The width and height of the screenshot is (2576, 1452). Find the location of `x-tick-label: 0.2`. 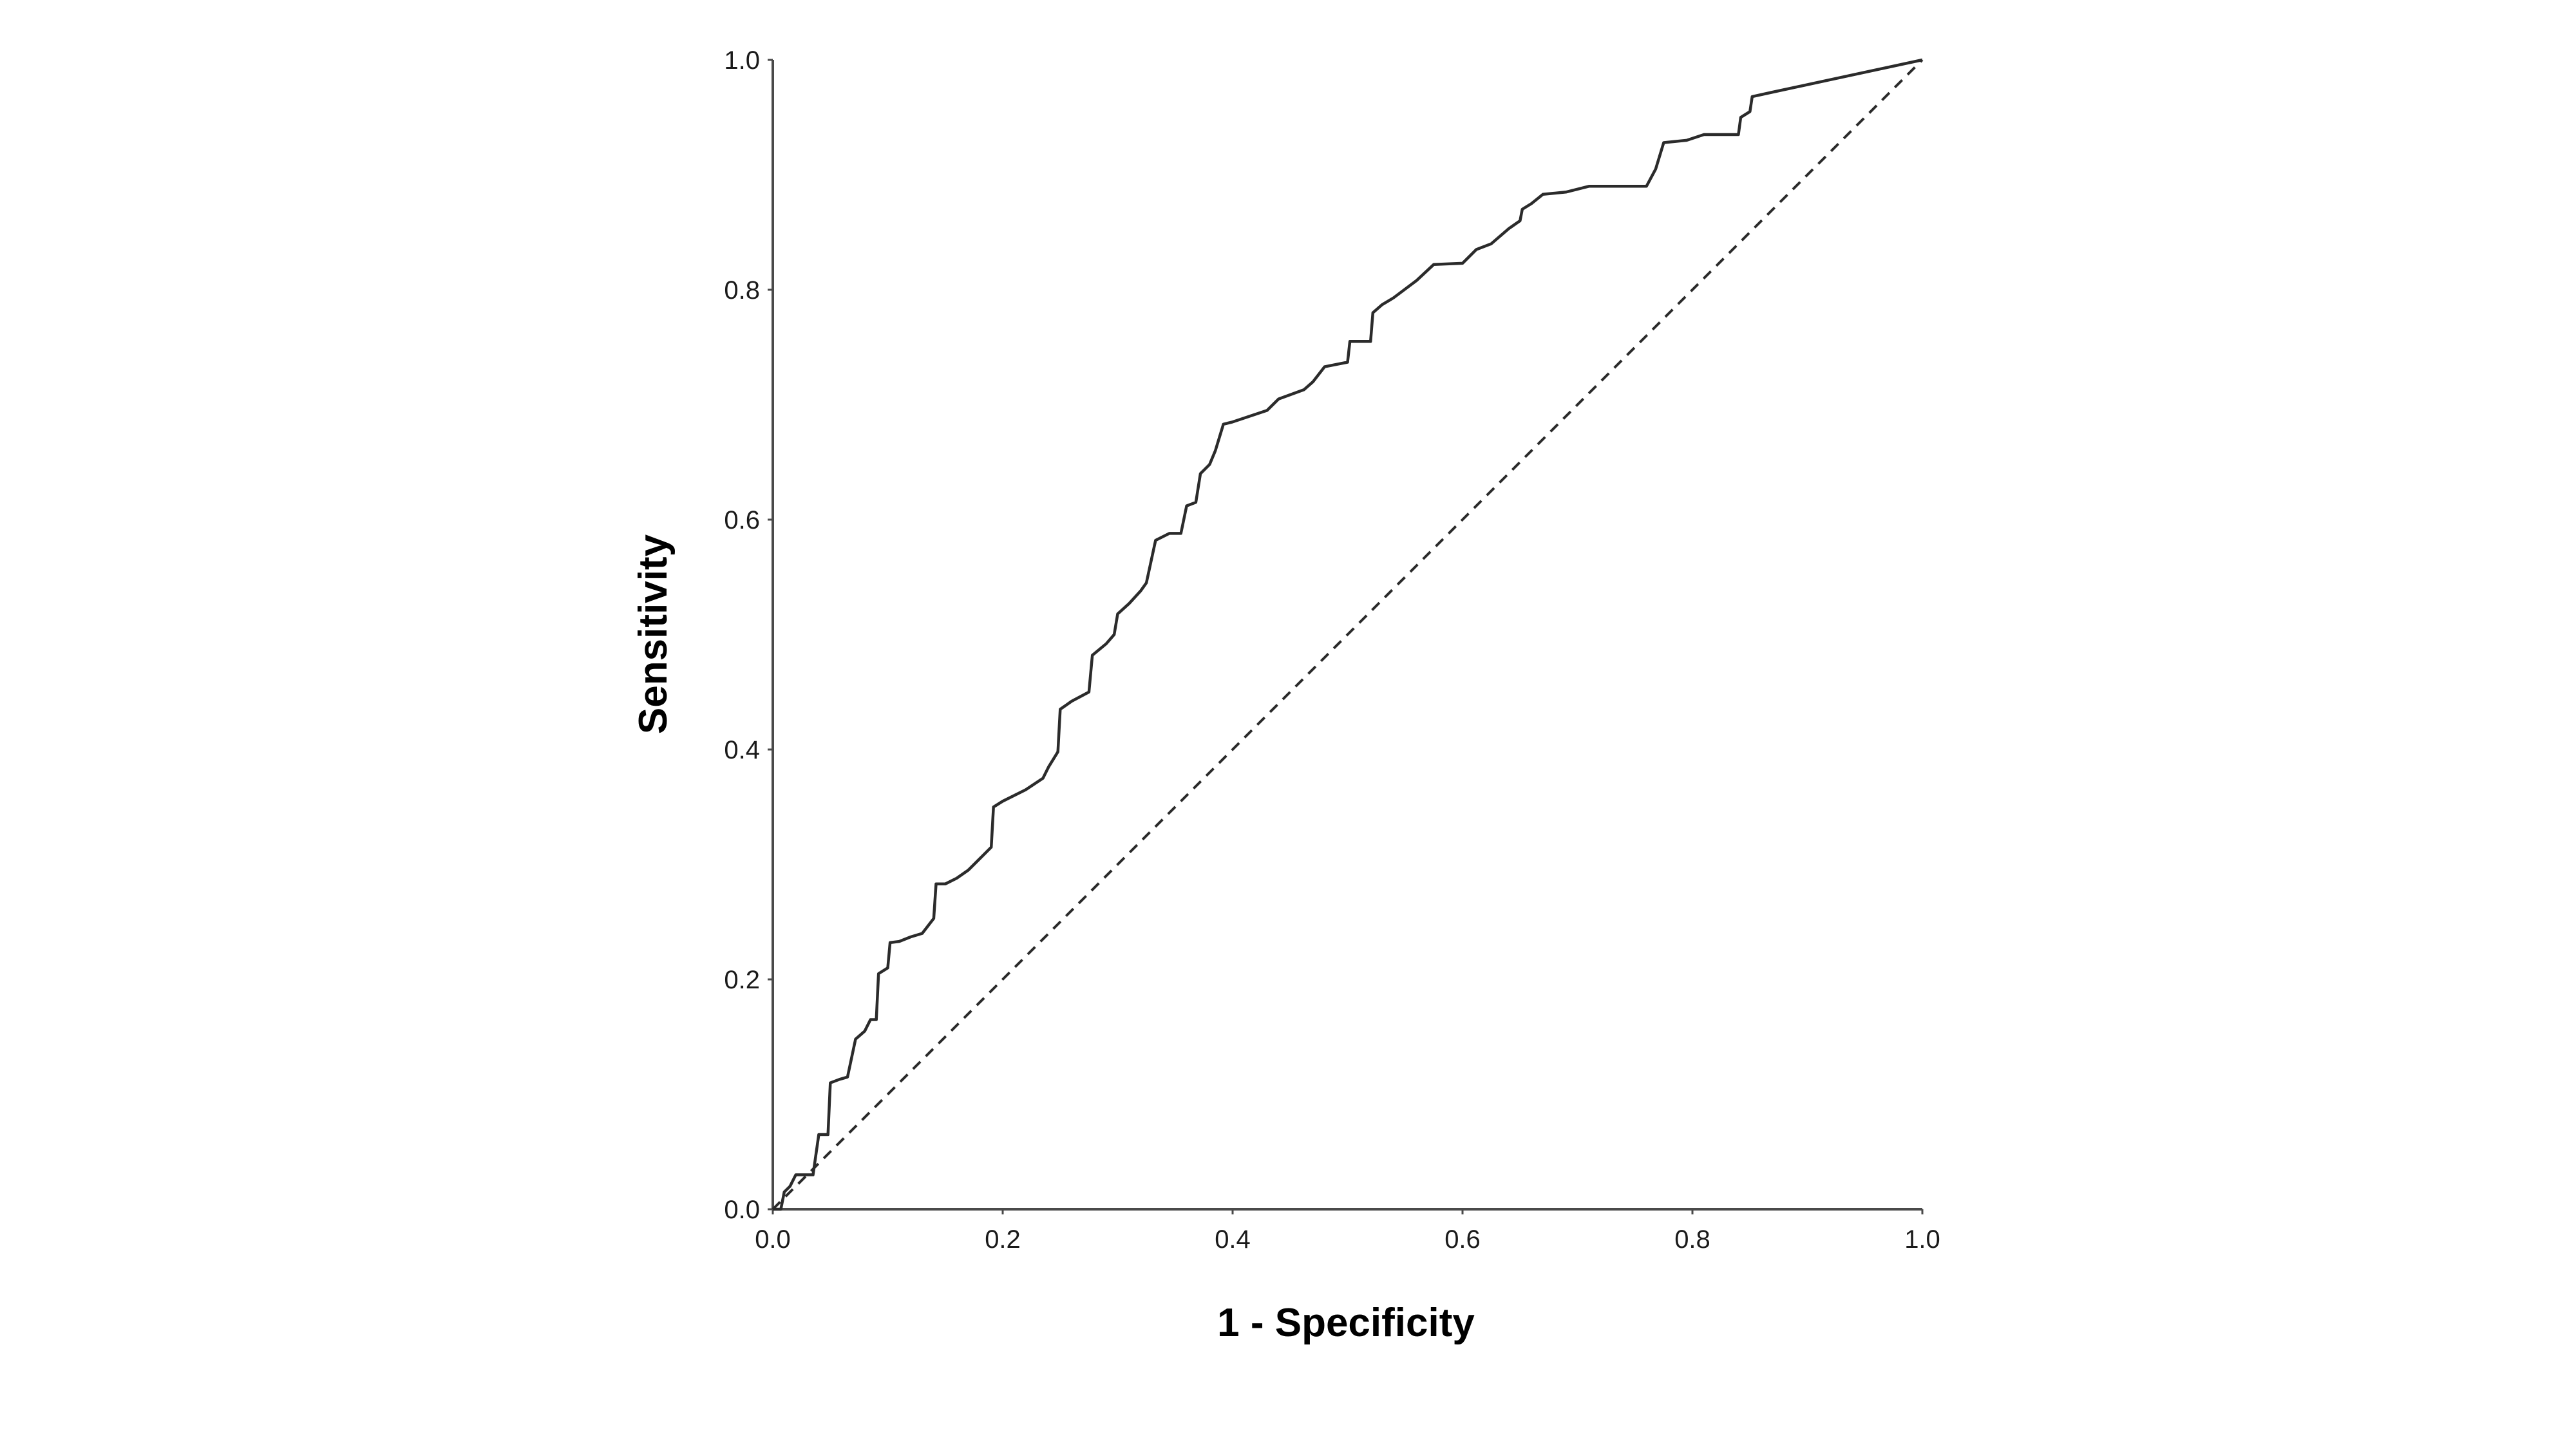

x-tick-label: 0.2 is located at coordinates (1003, 1239).